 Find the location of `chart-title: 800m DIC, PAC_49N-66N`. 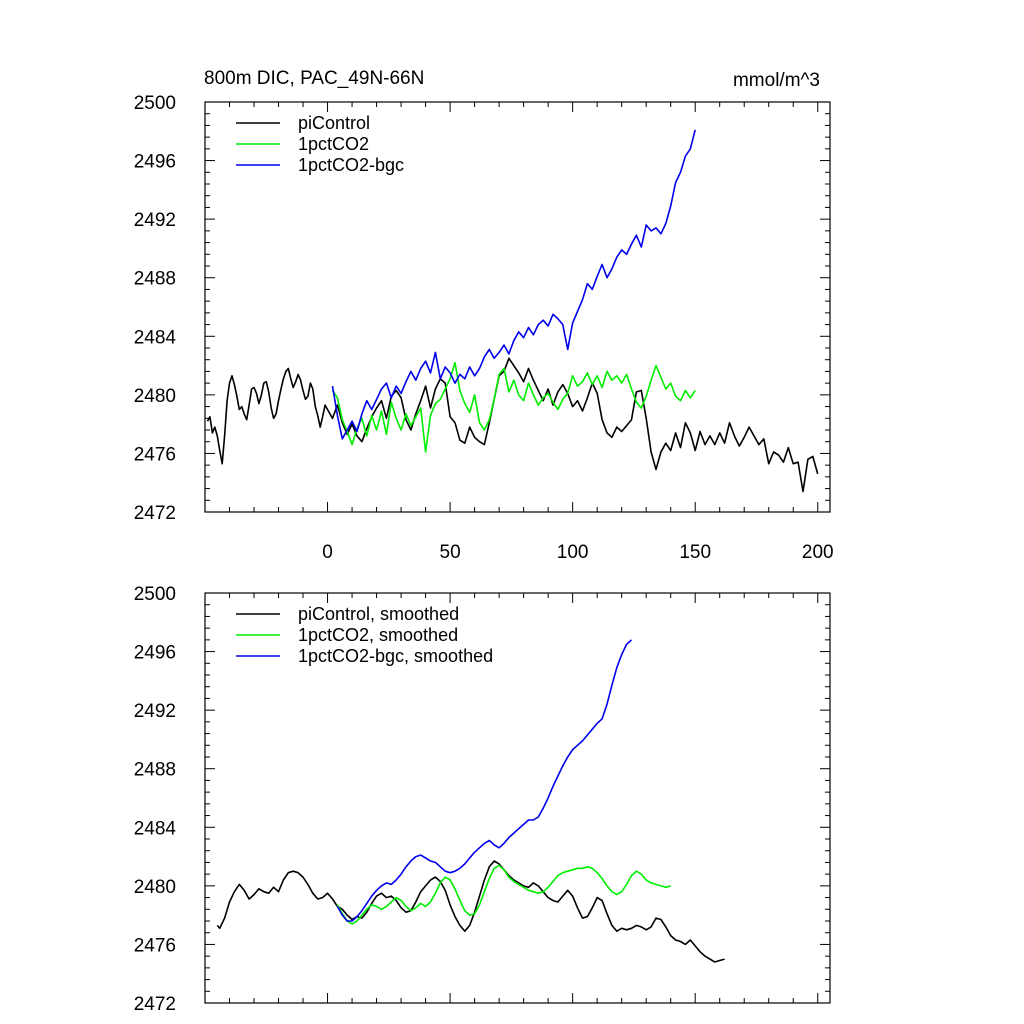

chart-title: 800m DIC, PAC_49N-66N is located at coordinates (314, 78).